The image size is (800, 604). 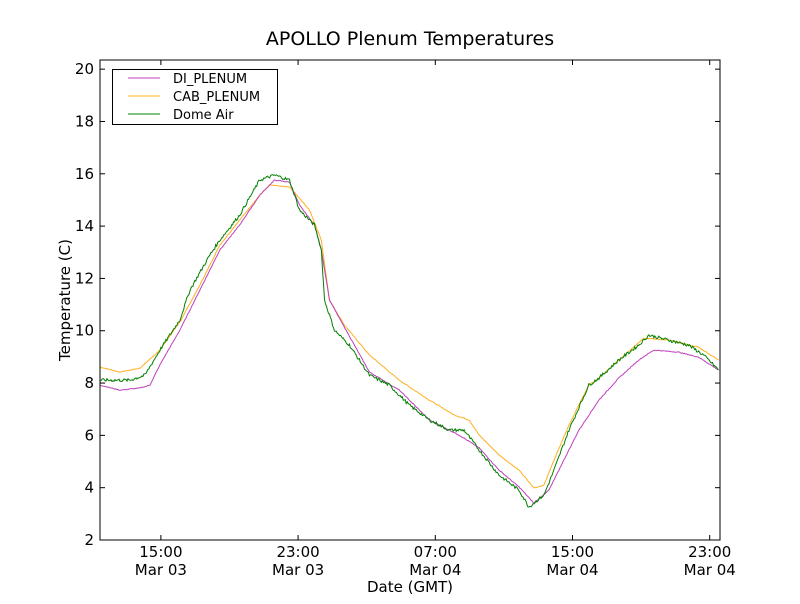 I want to click on y-tick-label: 16, so click(x=84, y=174).